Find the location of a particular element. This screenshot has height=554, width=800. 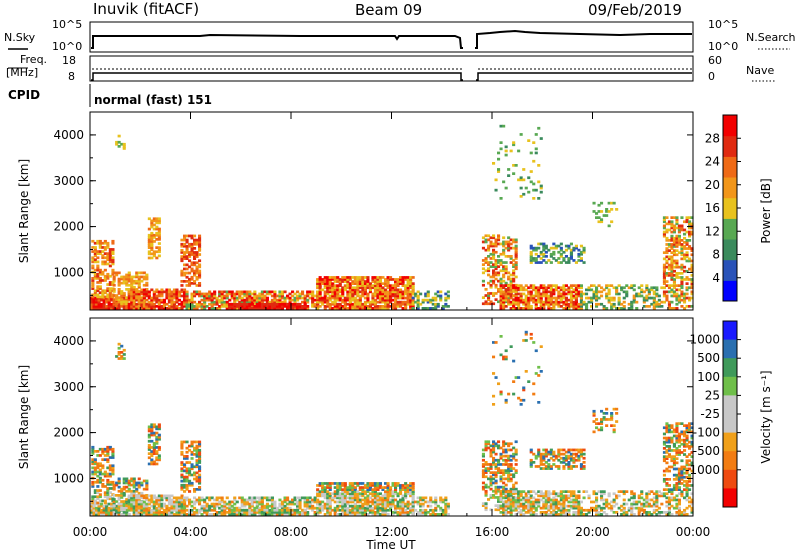

date-title: 09/Feb/2019 is located at coordinates (635, 10).